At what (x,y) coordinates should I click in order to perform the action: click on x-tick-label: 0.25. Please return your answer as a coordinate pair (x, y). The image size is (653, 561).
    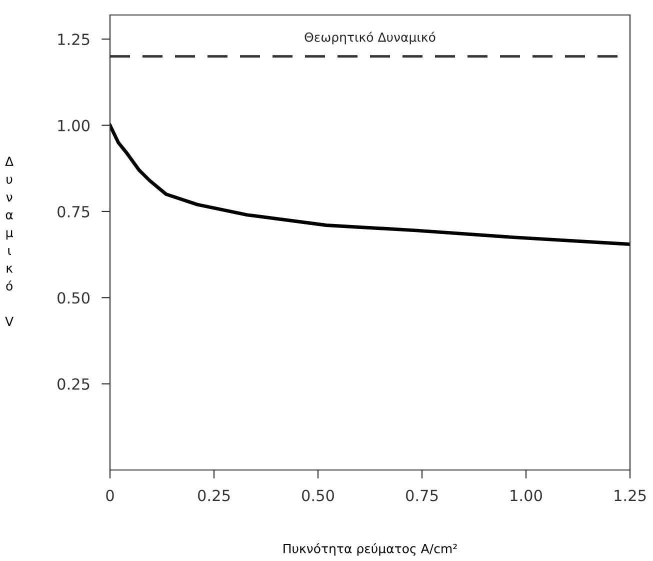
    Looking at the image, I should click on (214, 496).